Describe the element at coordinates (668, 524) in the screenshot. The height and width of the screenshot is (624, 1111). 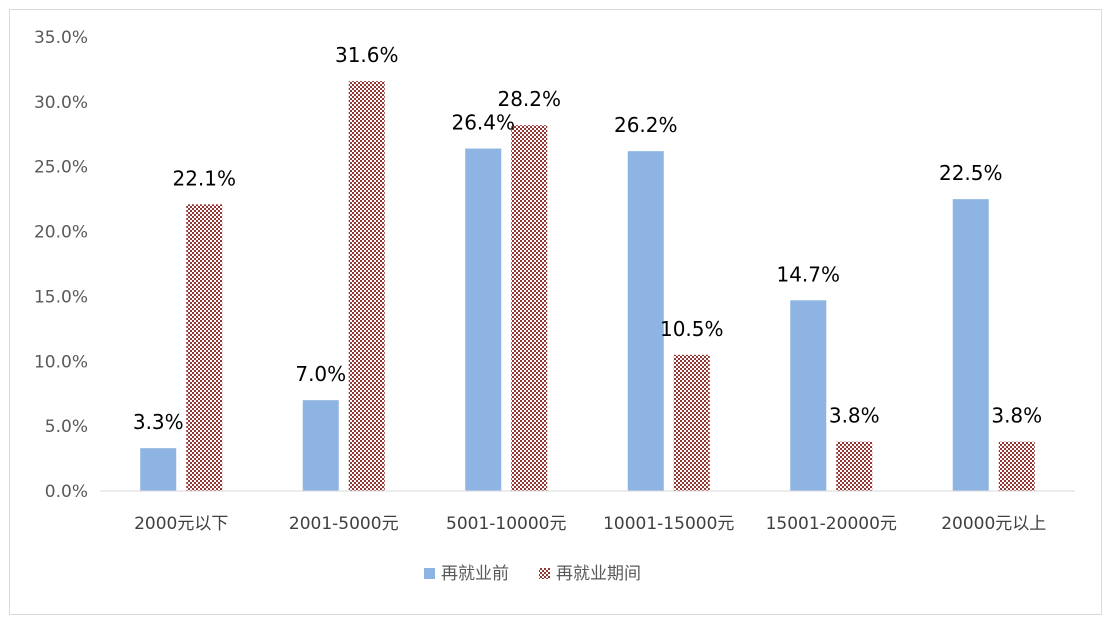
I see `x-category-label: 10001-15000元` at that location.